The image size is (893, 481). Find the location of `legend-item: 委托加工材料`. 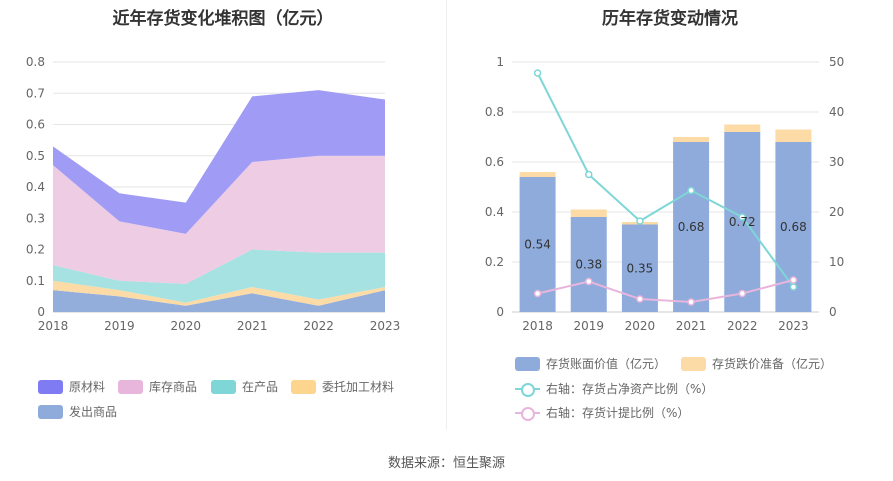

legend-item: 委托加工材料 is located at coordinates (342, 386).